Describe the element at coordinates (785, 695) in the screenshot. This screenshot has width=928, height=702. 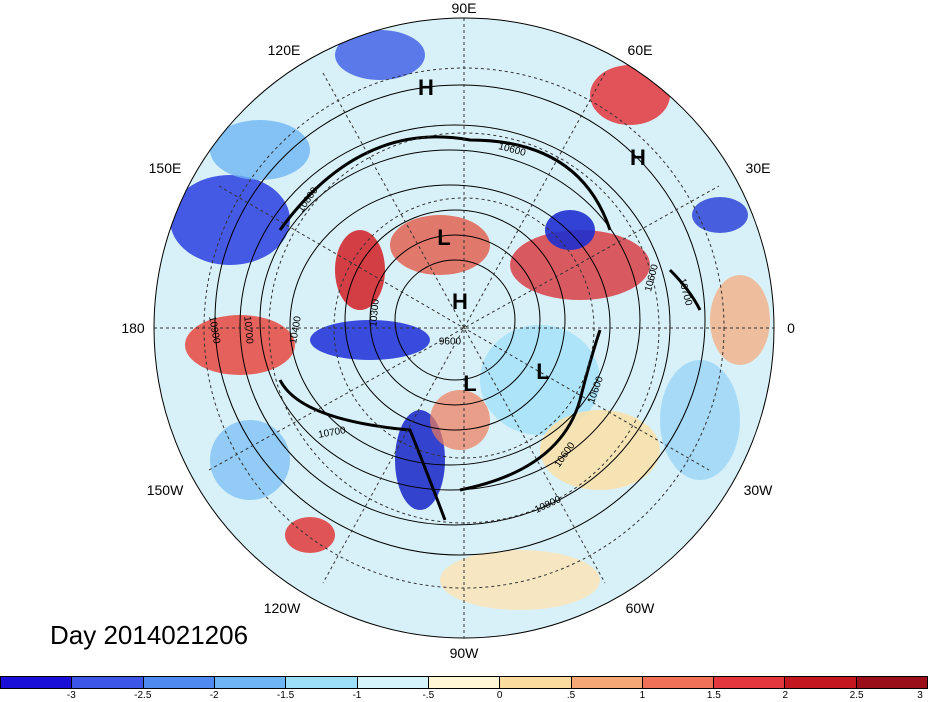
I see `colorbar-tick-label: 2` at that location.